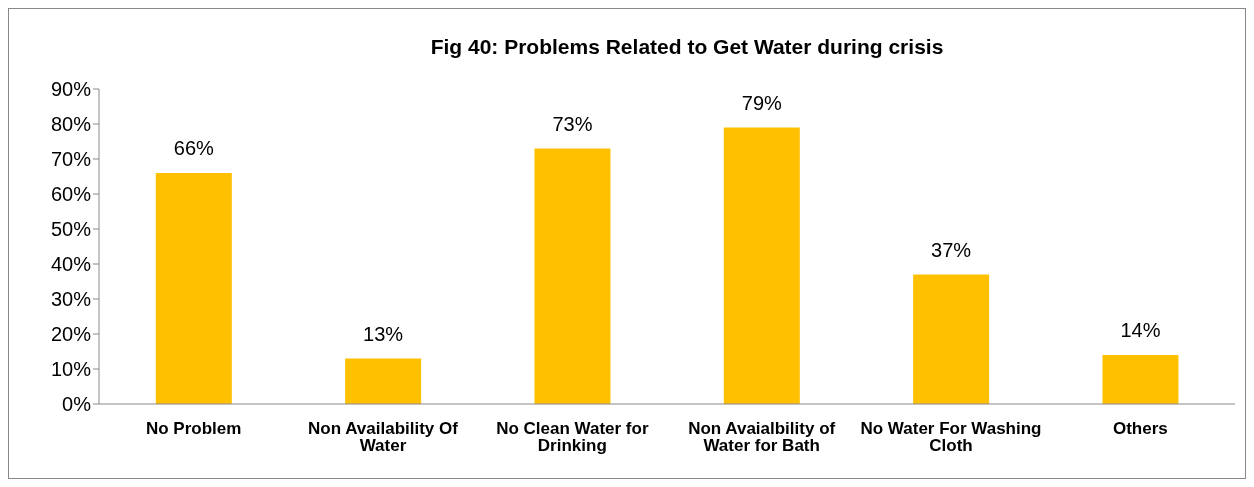 This screenshot has height=487, width=1254. What do you see at coordinates (71, 89) in the screenshot?
I see `y-tick-label: 90%` at bounding box center [71, 89].